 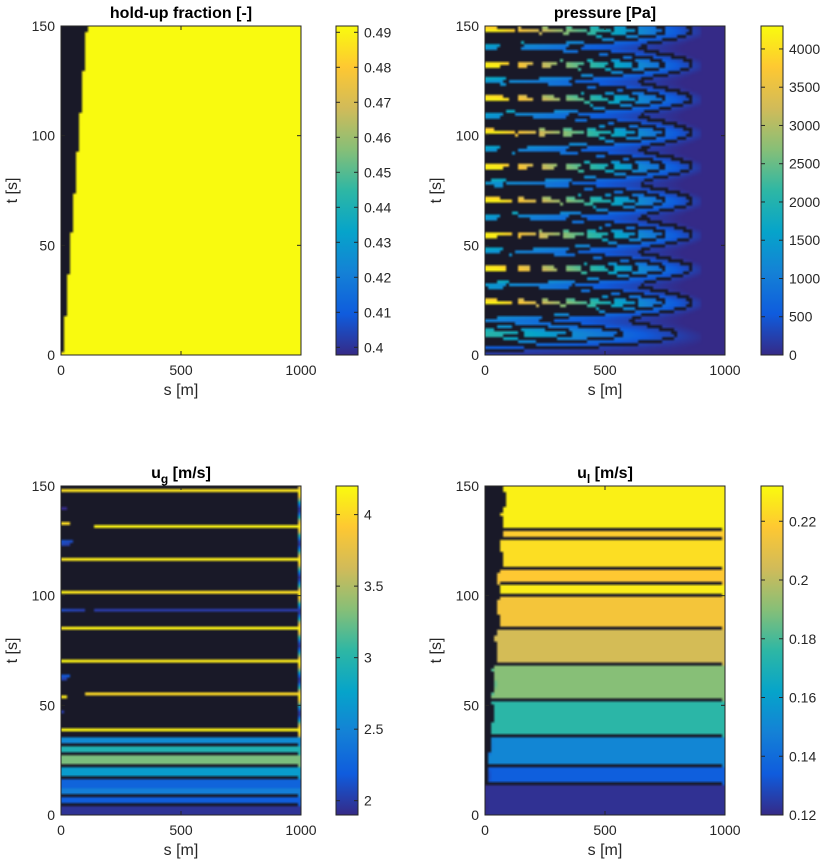 I want to click on colorbar: 0 500 1000 1500 2000 2500 3000 3500 4000, so click(x=790, y=194).